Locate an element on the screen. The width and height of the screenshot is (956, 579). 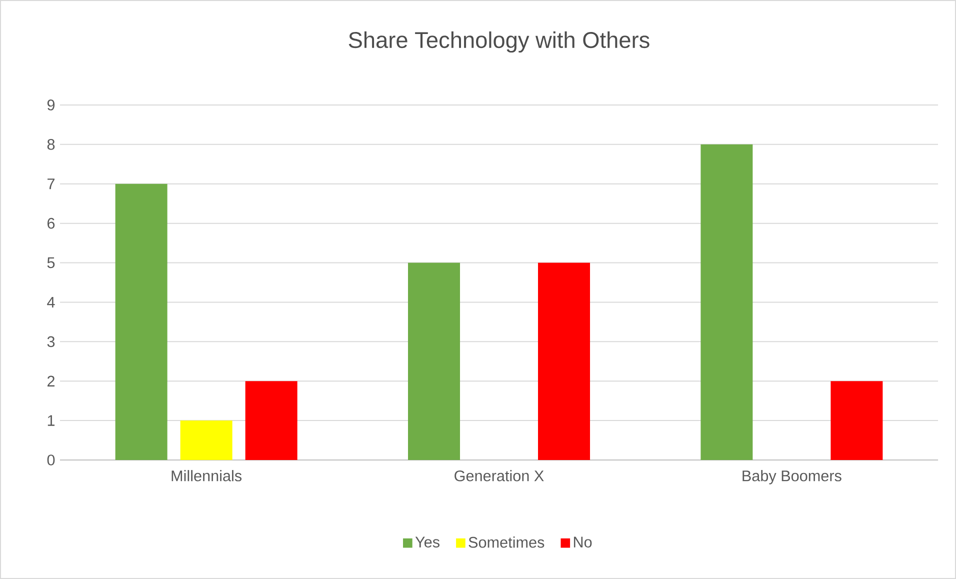
x-tick-label: Generation X is located at coordinates (499, 476).